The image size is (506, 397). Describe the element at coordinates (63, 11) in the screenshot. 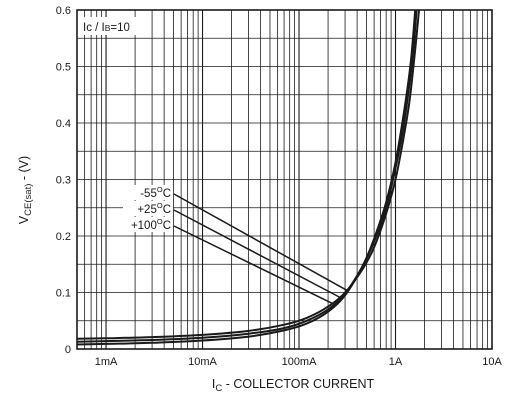

I see `y-tick-label: 0.6` at that location.